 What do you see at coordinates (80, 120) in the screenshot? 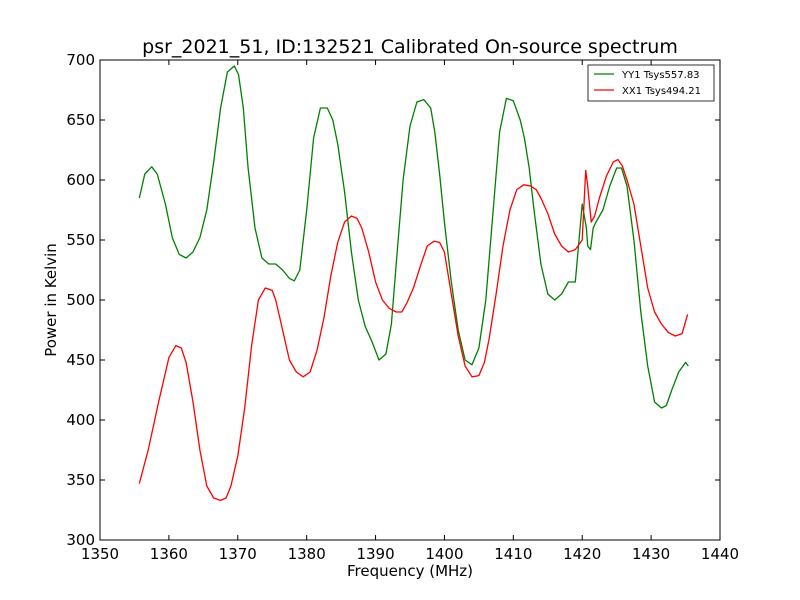
I see `y-tick-label: 650` at bounding box center [80, 120].